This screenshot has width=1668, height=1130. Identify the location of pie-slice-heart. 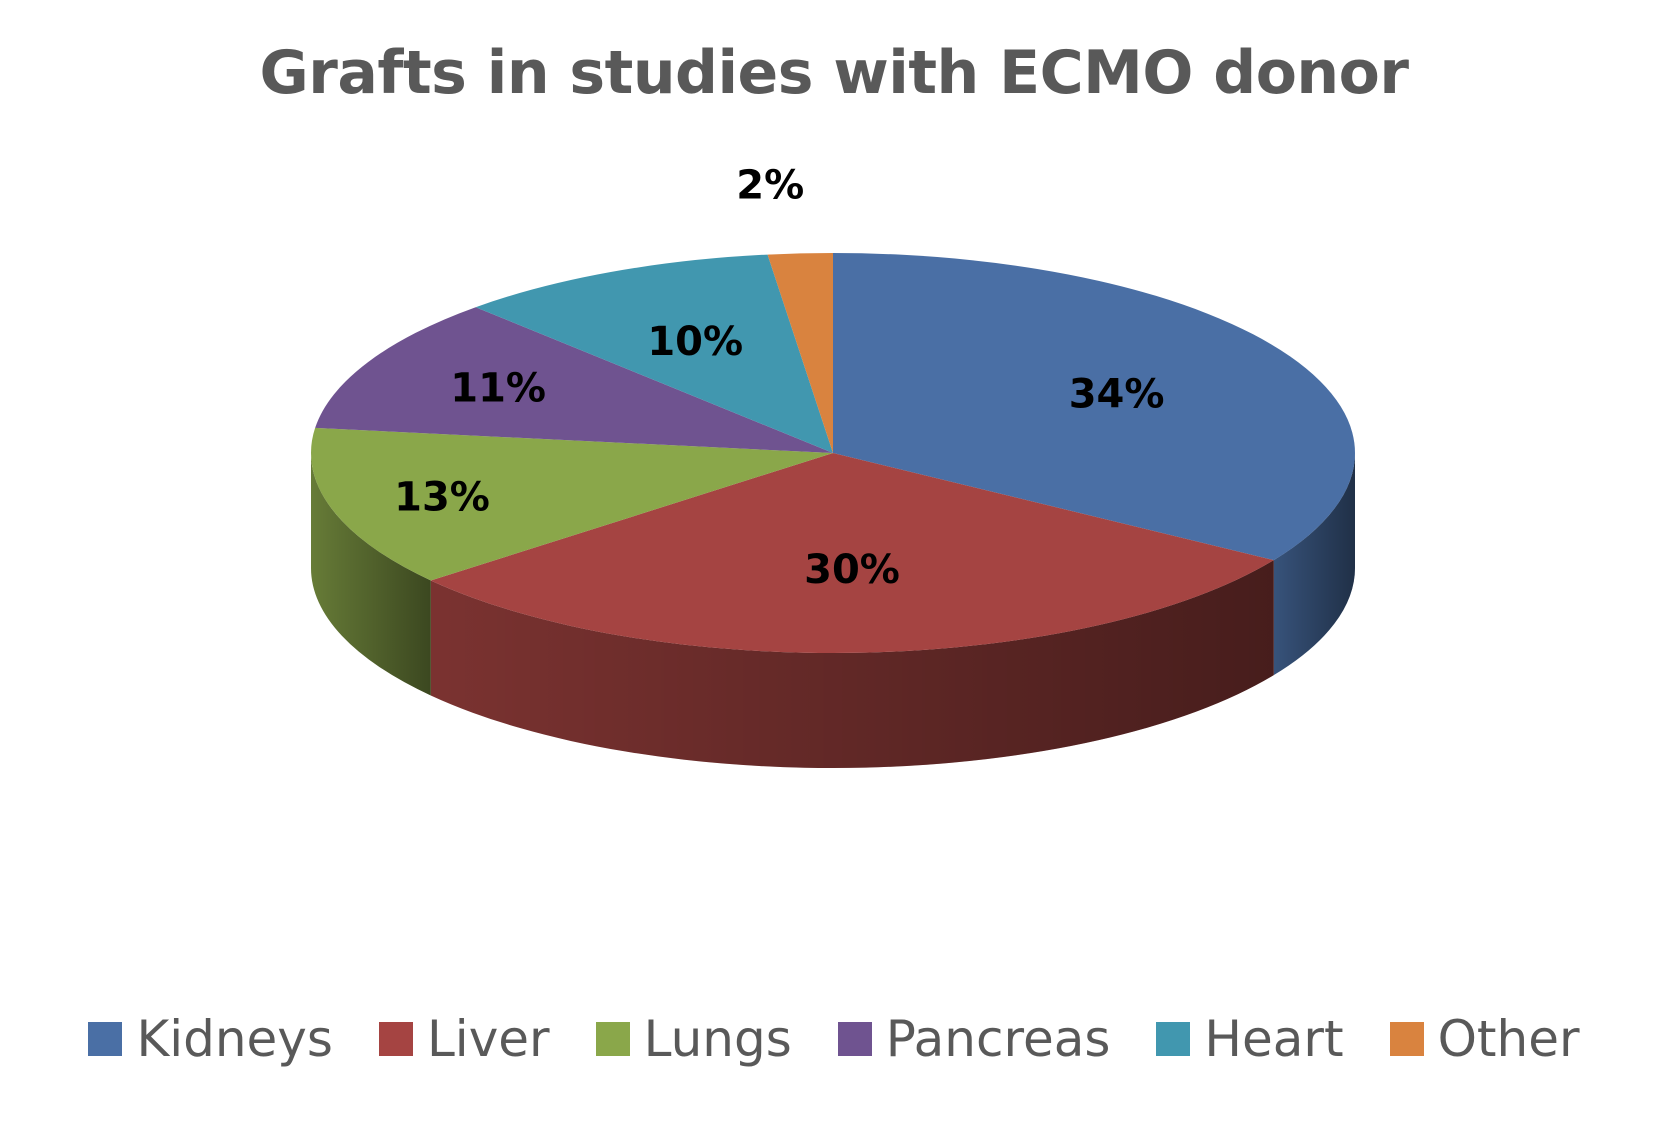
(654, 353).